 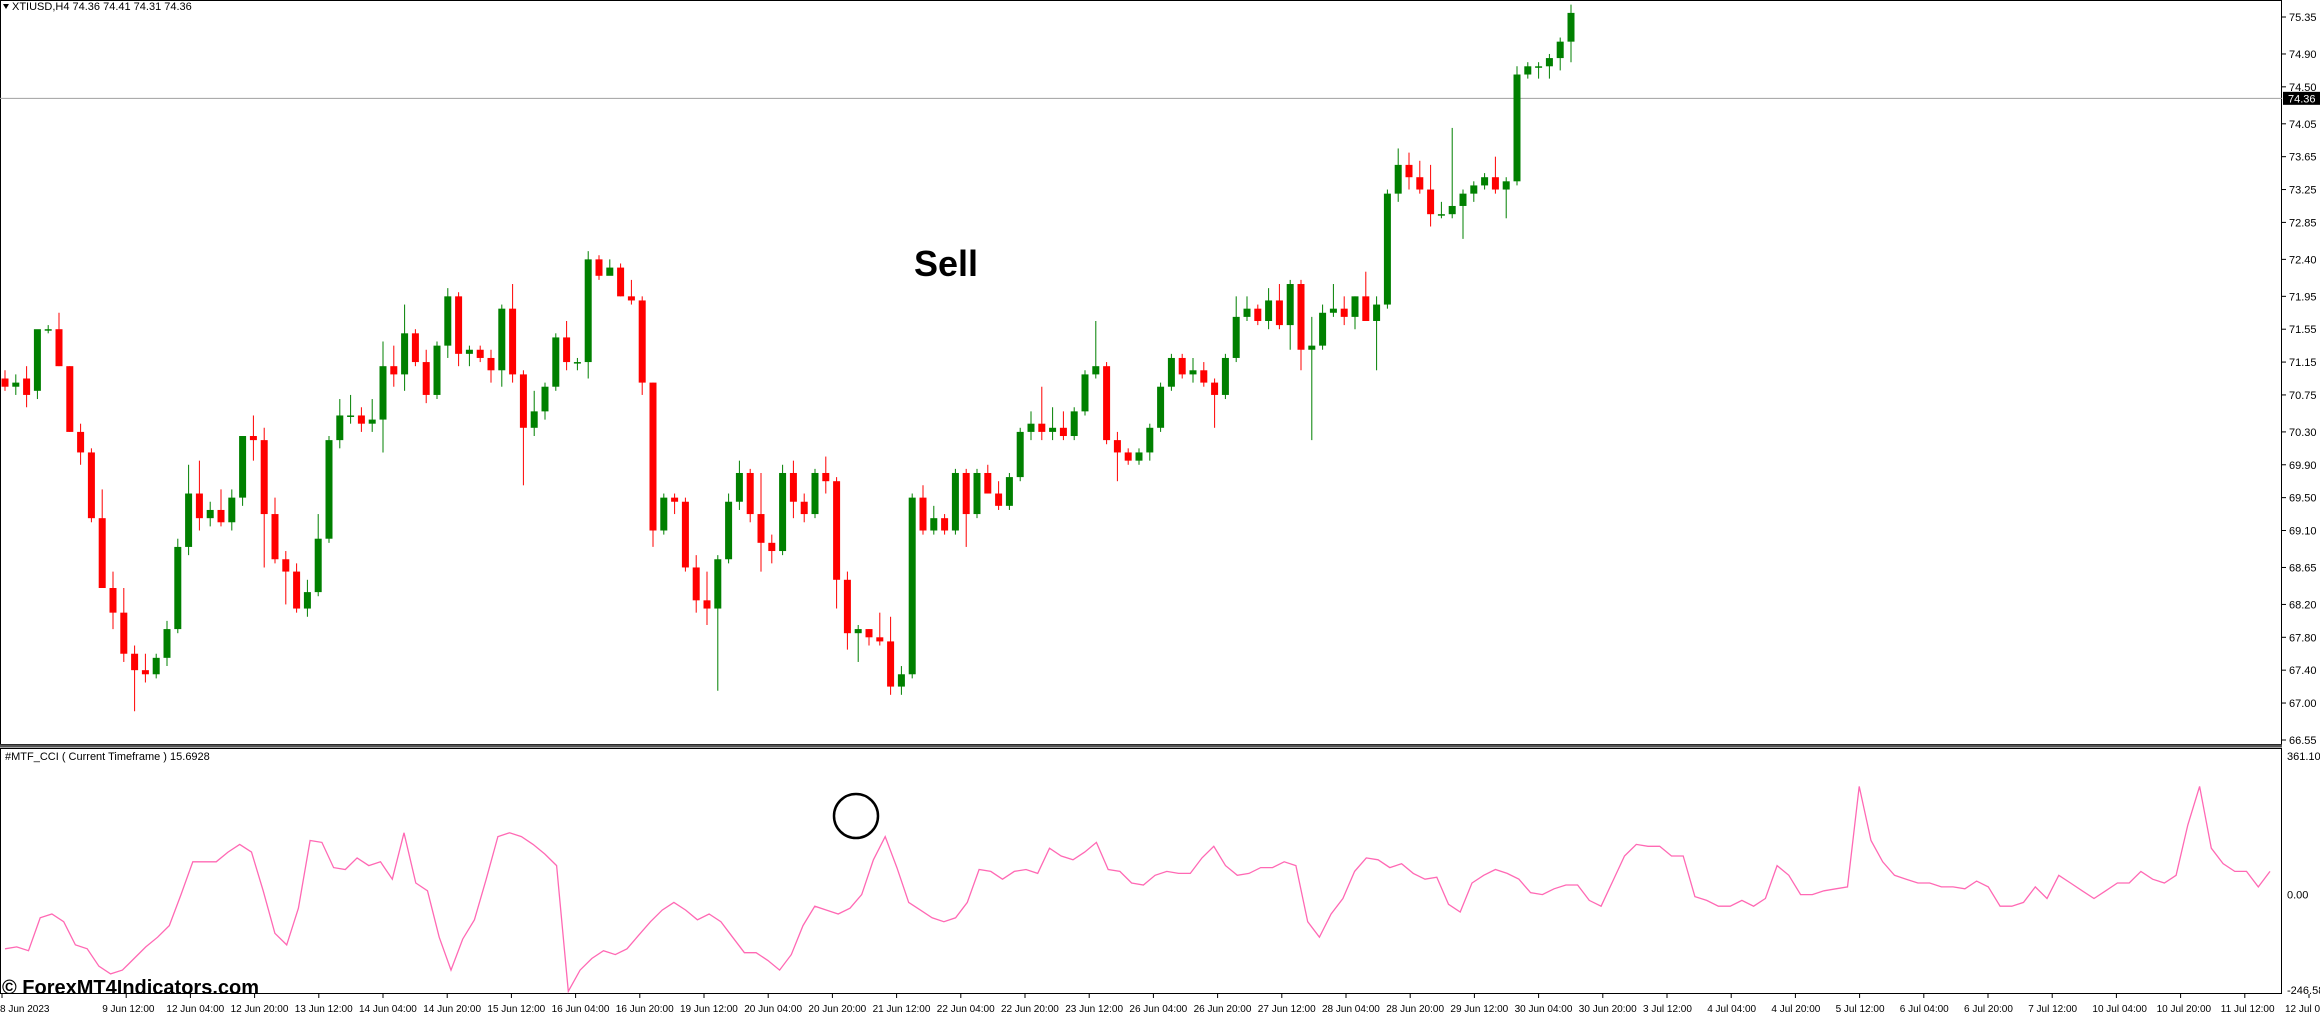 What do you see at coordinates (388, 1009) in the screenshot?
I see `time-tick-label: 14 Jun 04:00` at bounding box center [388, 1009].